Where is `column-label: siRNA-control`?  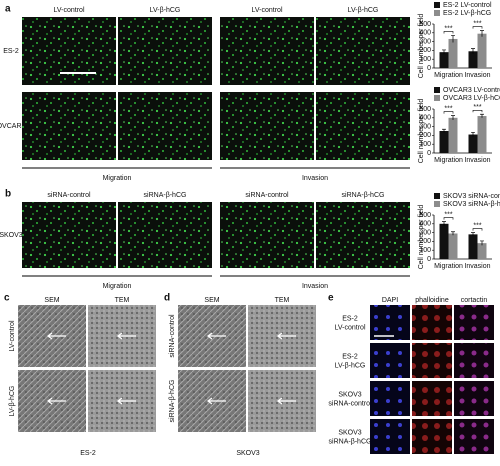 column-label: siRNA-control is located at coordinates (267, 195).